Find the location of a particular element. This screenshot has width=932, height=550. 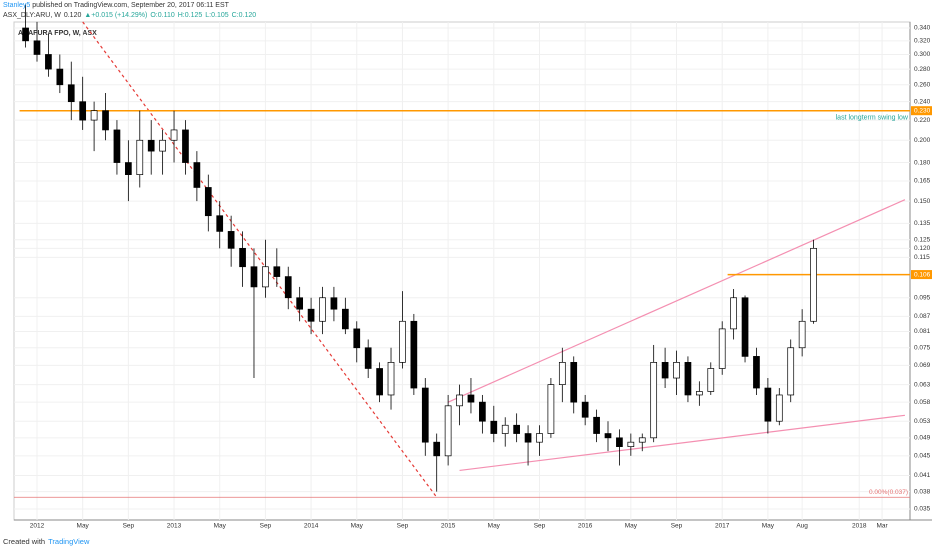

ohlc-low: L:0.105 is located at coordinates (217, 15).